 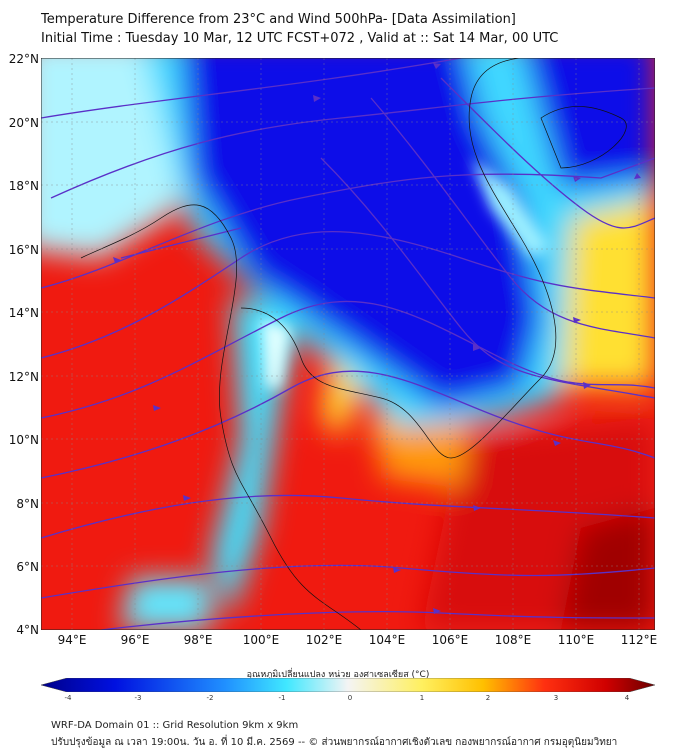 What do you see at coordinates (23, 440) in the screenshot?
I see `lat-tick: 10°N` at bounding box center [23, 440].